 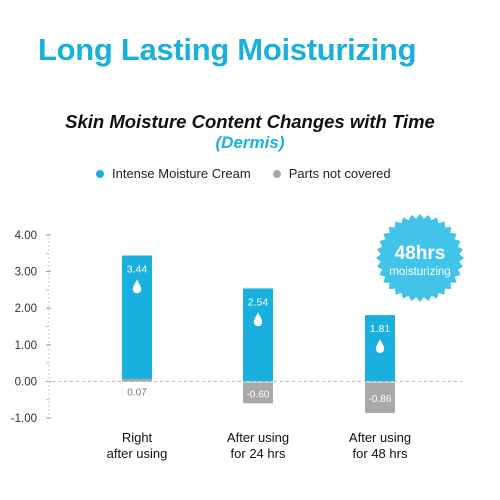 What do you see at coordinates (258, 302) in the screenshot?
I see `value-label-cream: 2.54` at bounding box center [258, 302].